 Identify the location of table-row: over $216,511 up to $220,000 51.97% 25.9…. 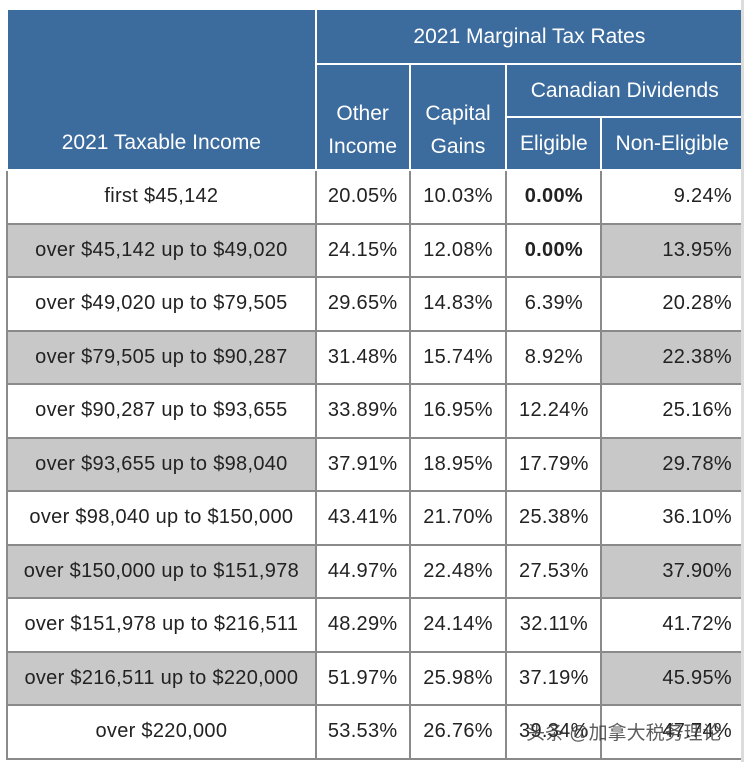
(375, 678).